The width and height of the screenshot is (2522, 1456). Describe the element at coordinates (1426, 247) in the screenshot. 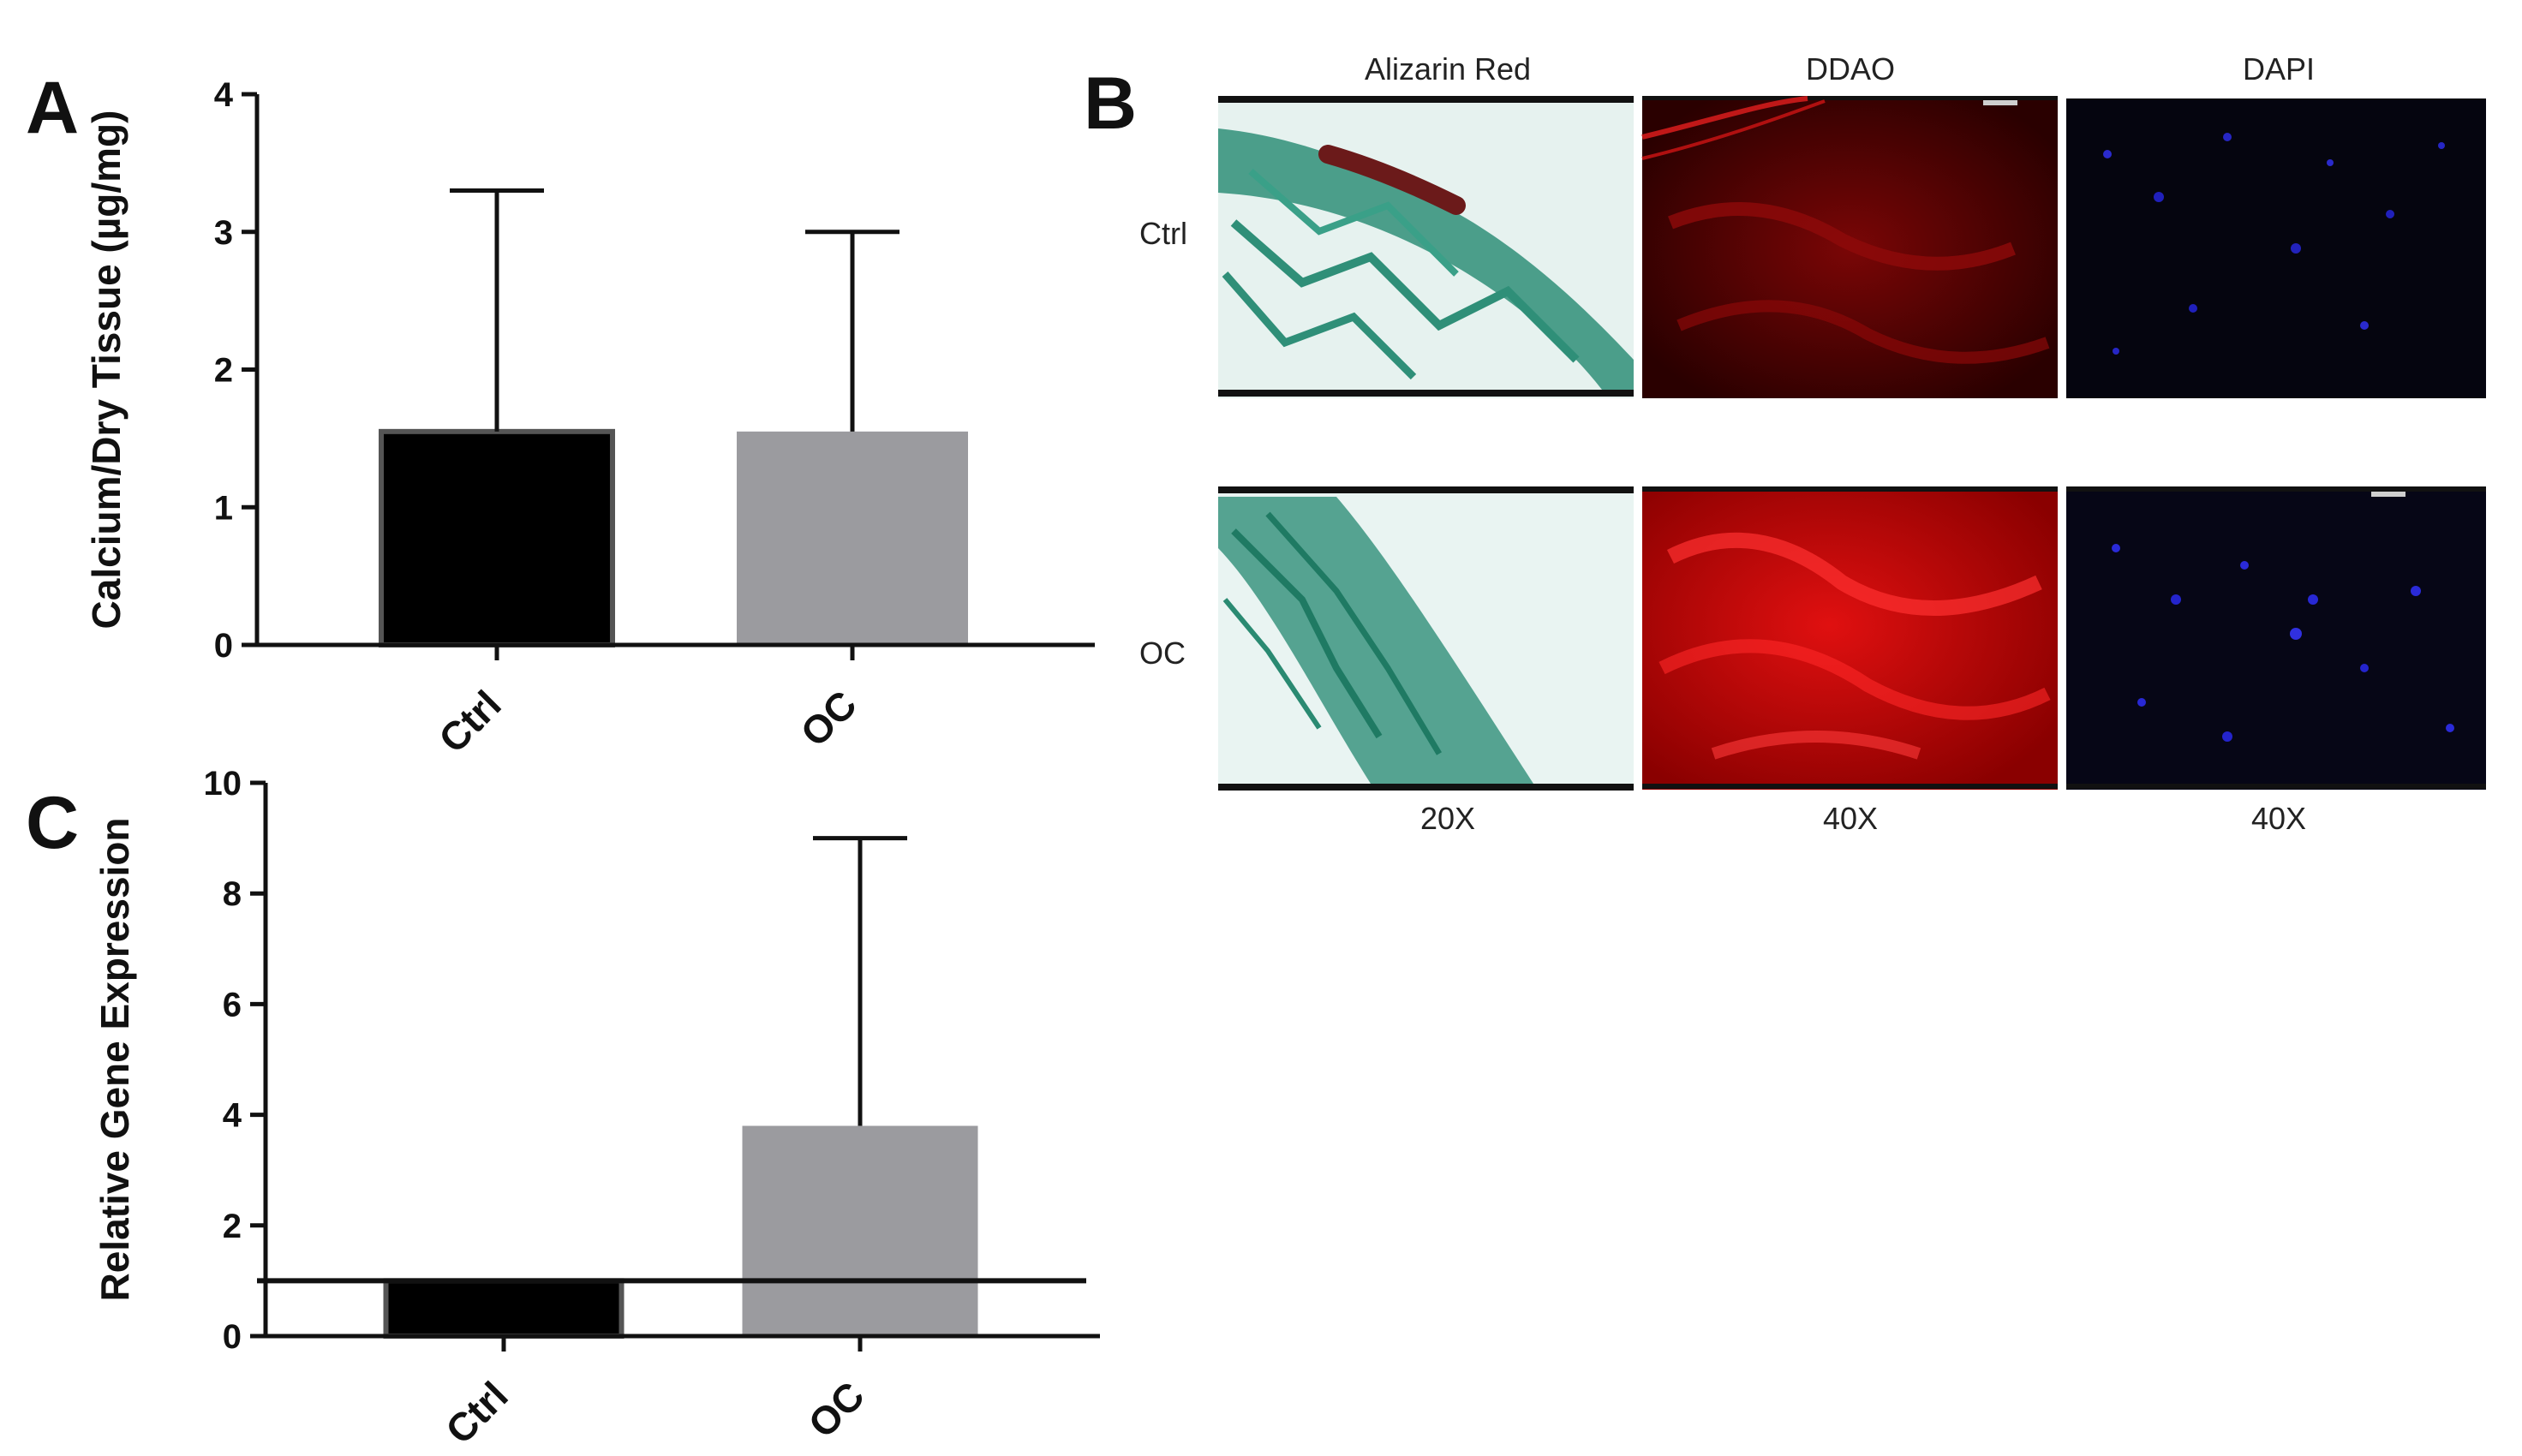

I see `micrograph-ctrl-alizarin` at that location.